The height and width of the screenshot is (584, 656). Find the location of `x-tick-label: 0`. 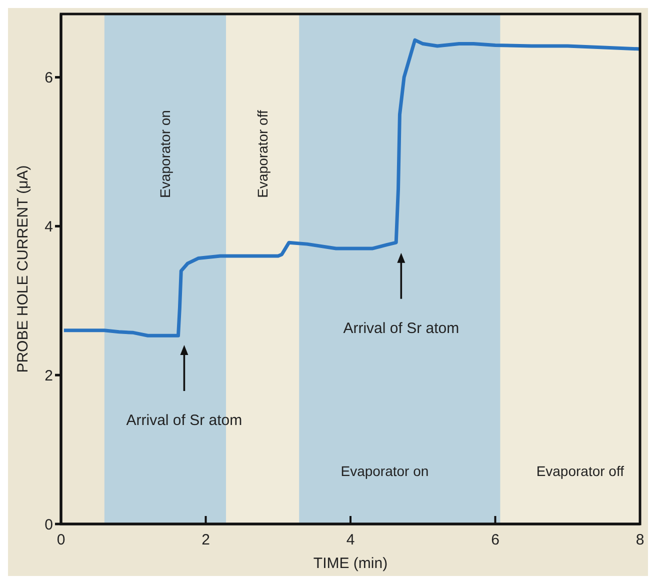

x-tick-label: 0 is located at coordinates (61, 540).